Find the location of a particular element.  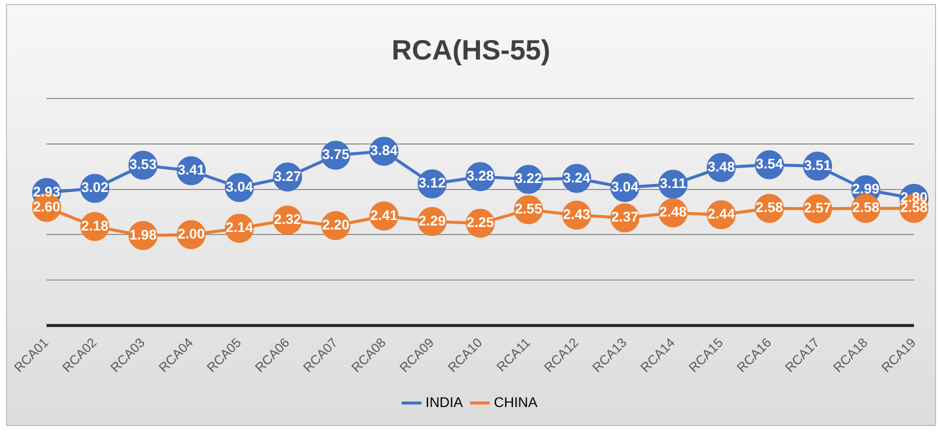

data-label: 2.00 is located at coordinates (192, 234).